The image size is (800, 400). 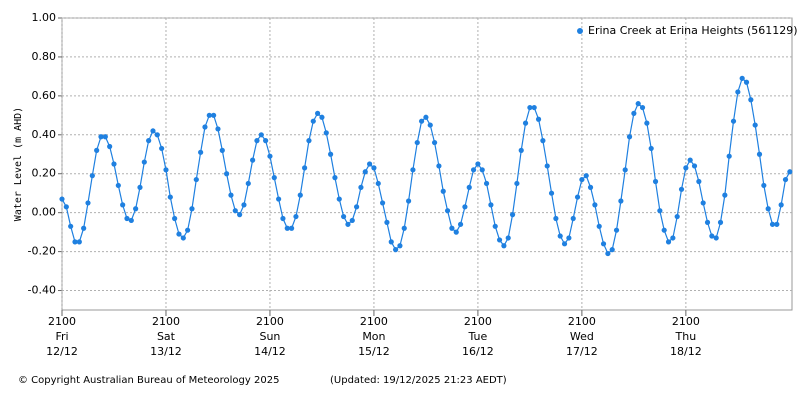 I want to click on x-tick-label: Wed, so click(x=582, y=336).